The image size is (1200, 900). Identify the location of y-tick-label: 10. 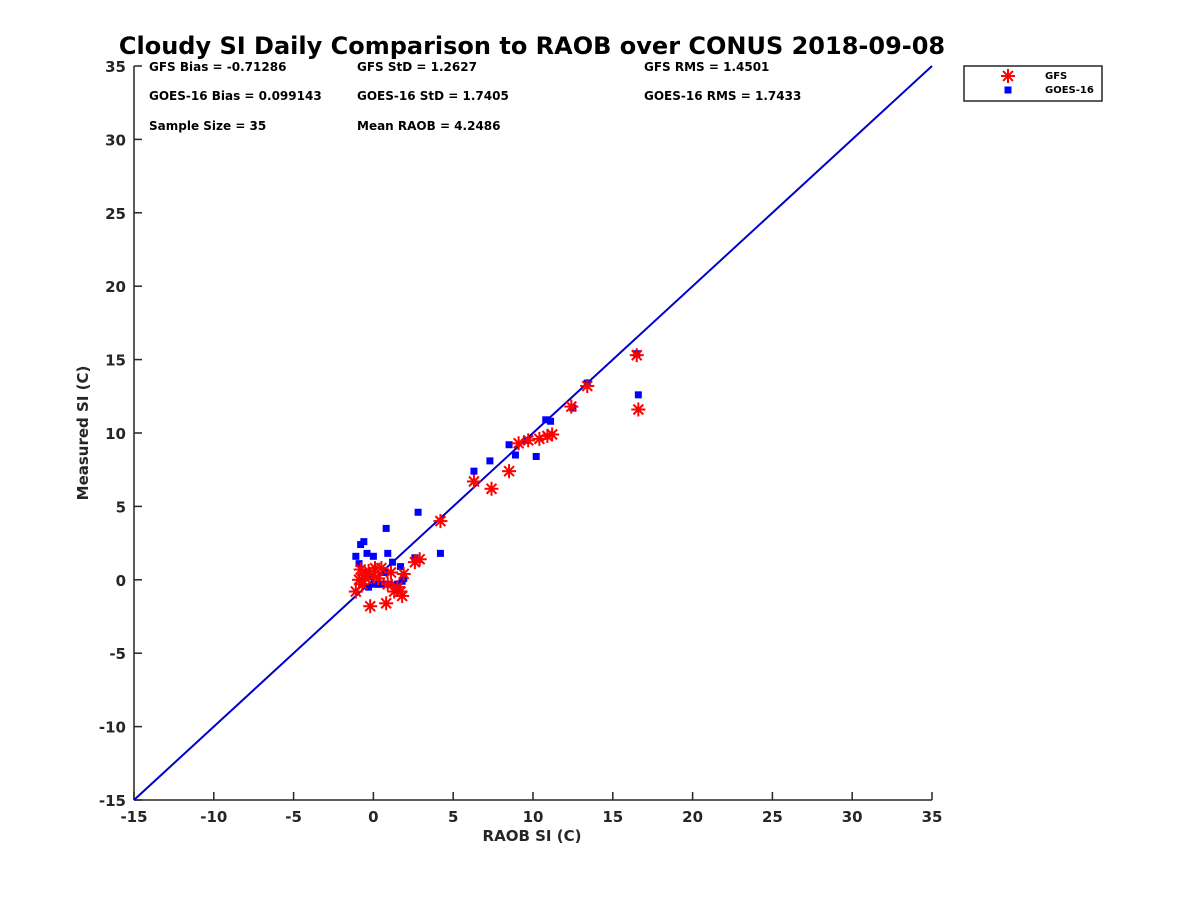
(115, 434).